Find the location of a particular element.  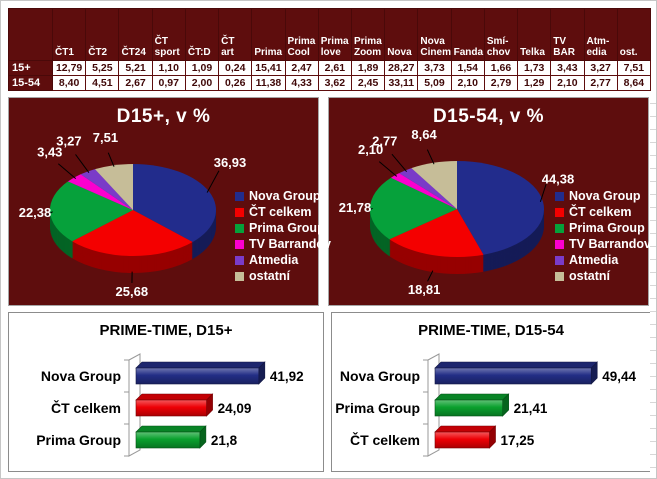

row-label-cell: 15+ is located at coordinates (30, 68).